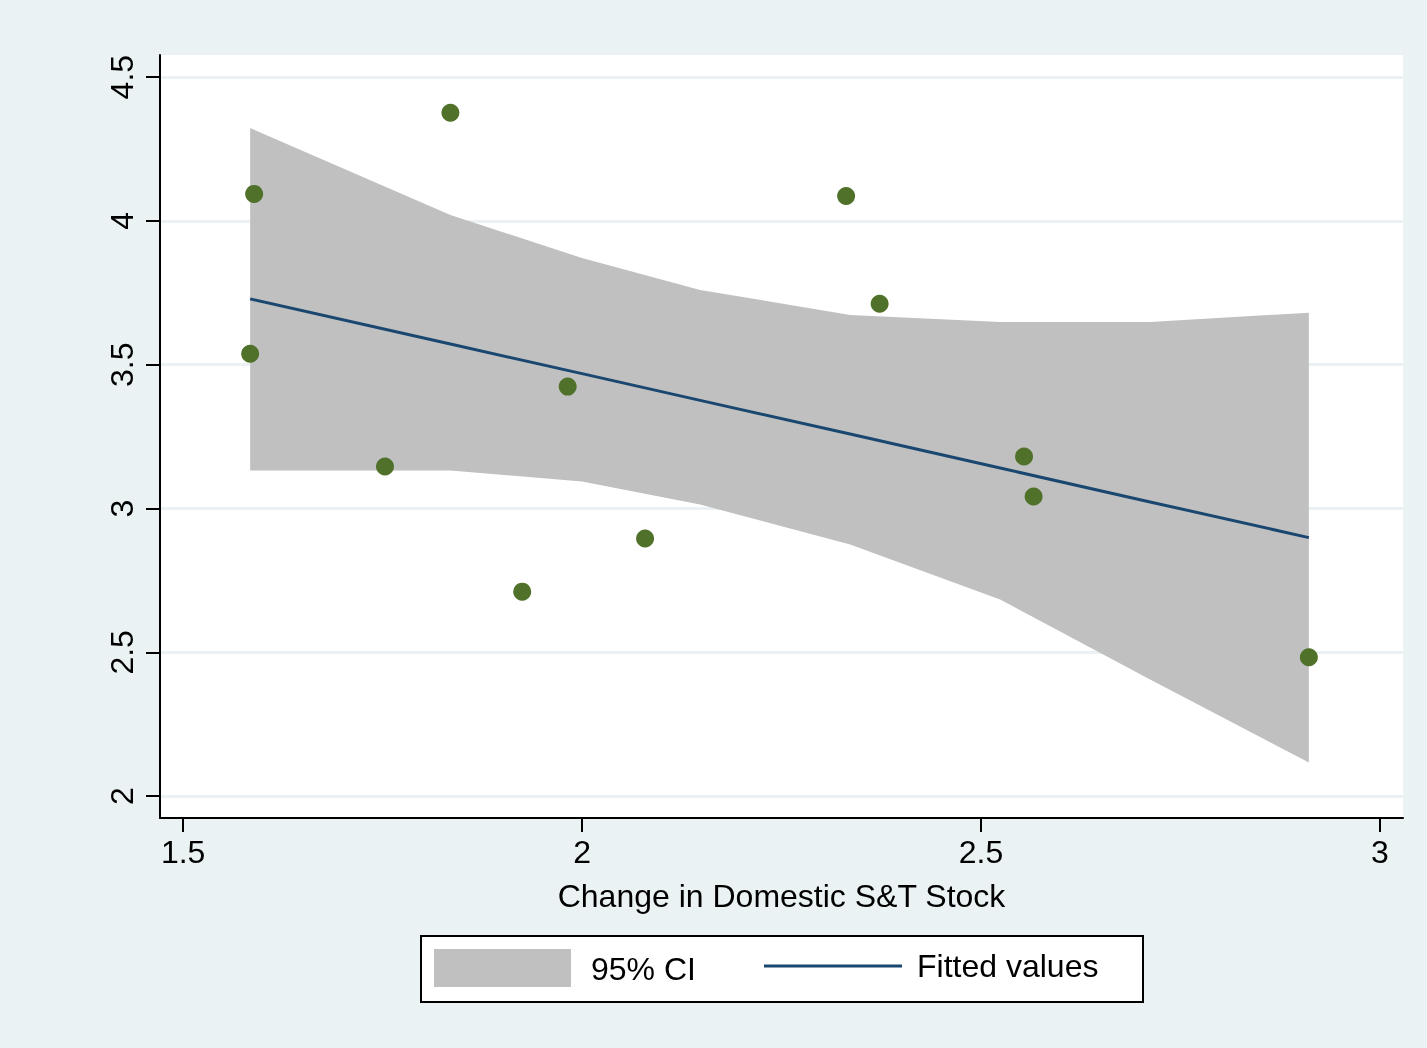  I want to click on x-tick-label: 1.5, so click(183, 852).